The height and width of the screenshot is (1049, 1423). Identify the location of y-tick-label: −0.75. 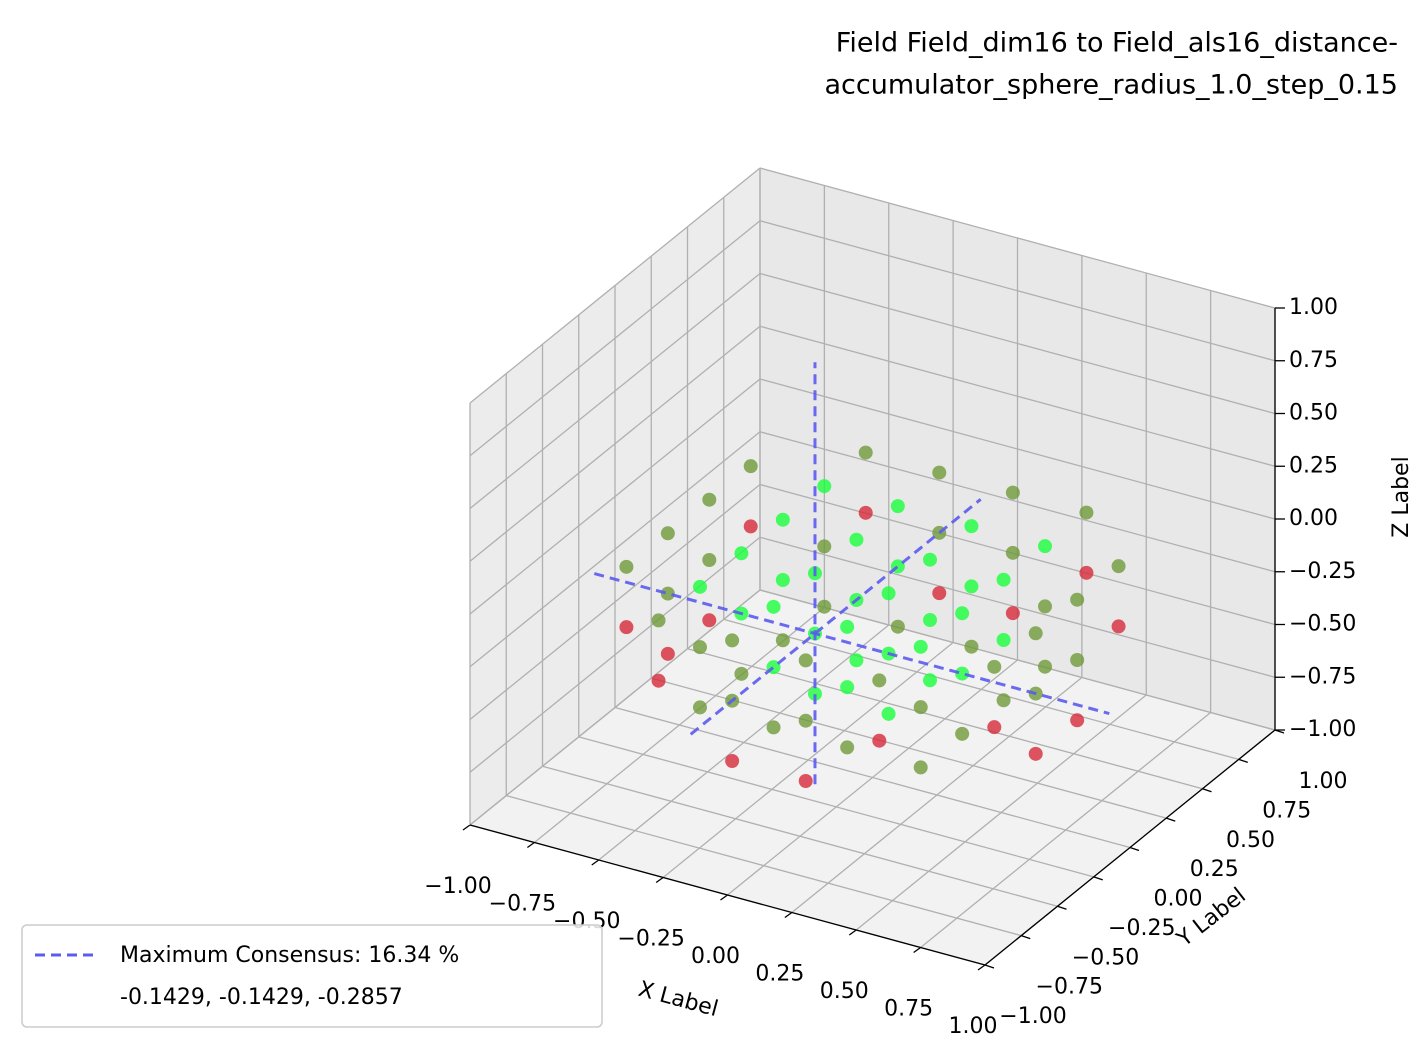
(1069, 987).